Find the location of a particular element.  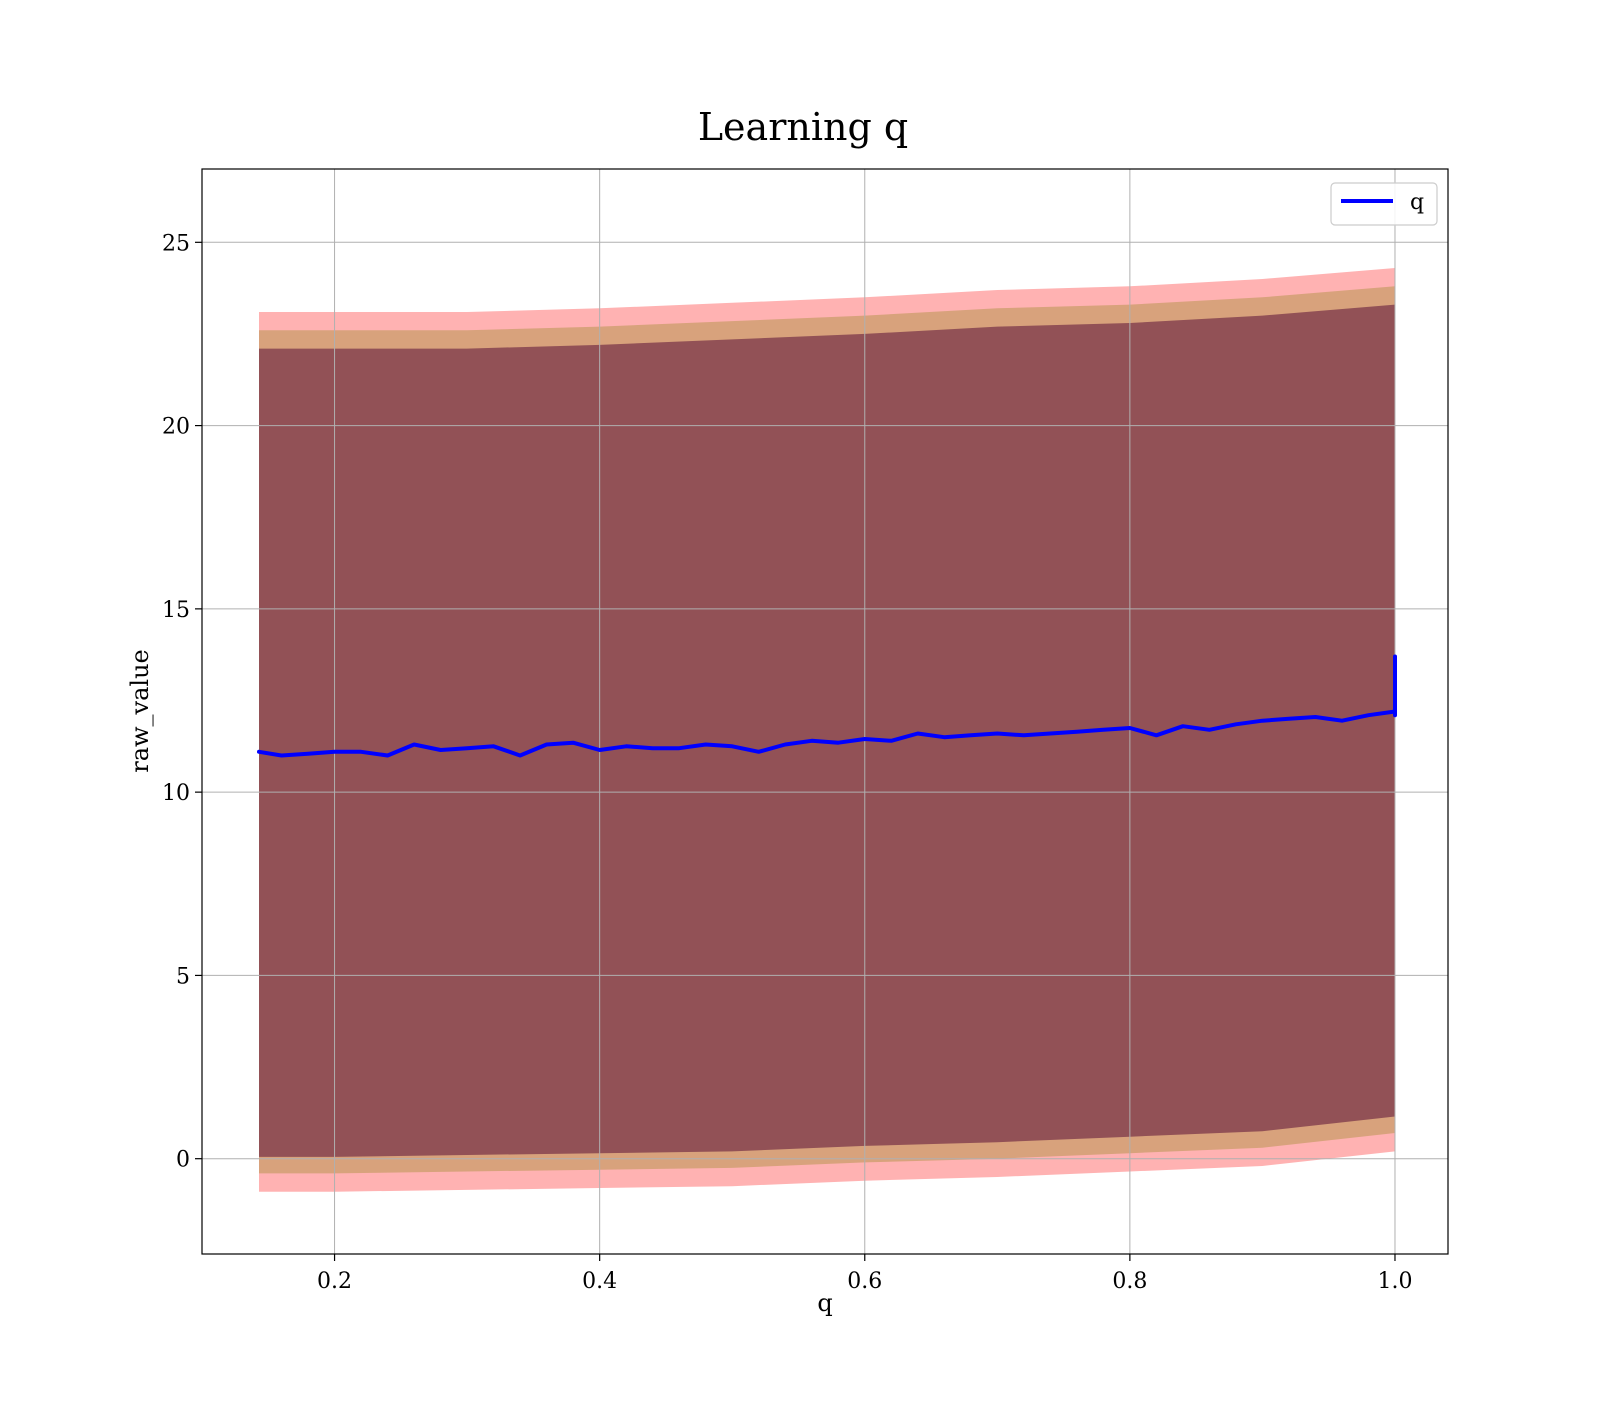

y-tick-label-2: 10 is located at coordinates (176, 793).